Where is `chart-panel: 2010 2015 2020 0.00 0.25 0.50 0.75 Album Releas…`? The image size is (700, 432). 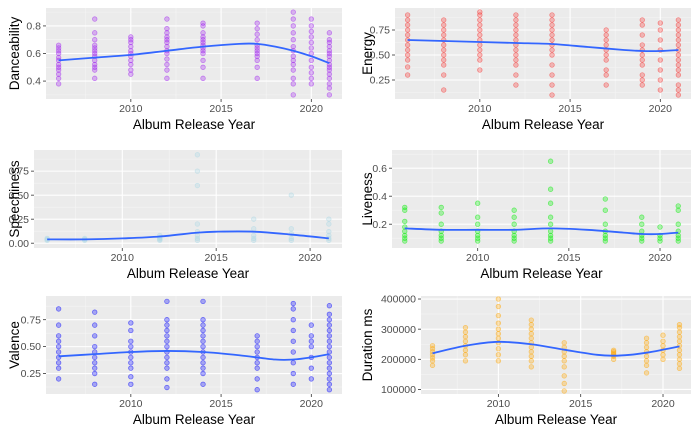 chart-panel: 2010 2015 2020 0.00 0.25 0.50 0.75 Album Releas… is located at coordinates (174, 215).